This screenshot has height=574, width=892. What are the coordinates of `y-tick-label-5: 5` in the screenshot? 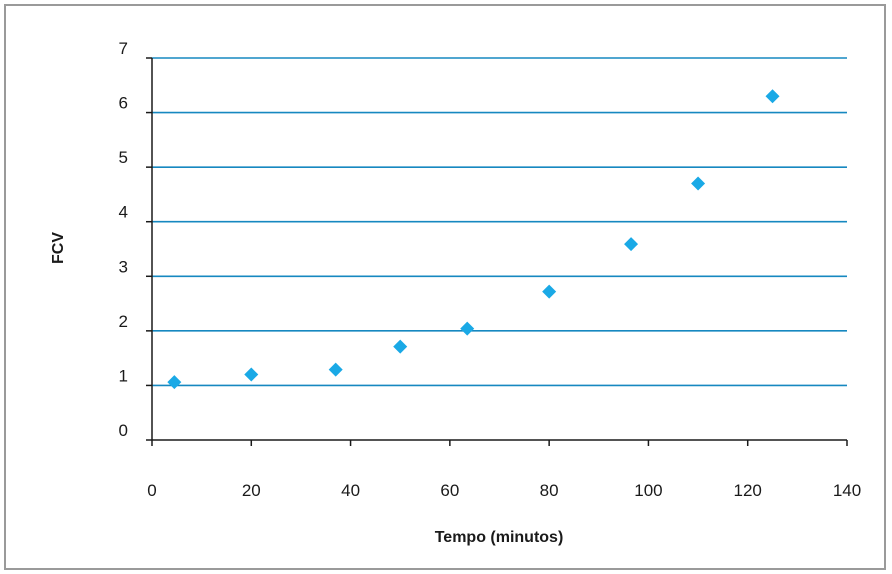 It's located at (123, 157).